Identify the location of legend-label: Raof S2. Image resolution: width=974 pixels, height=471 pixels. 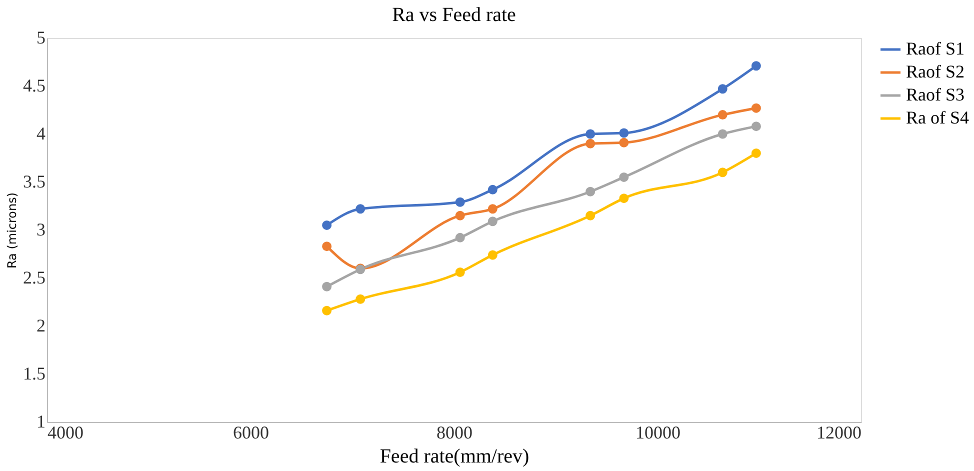
(935, 72).